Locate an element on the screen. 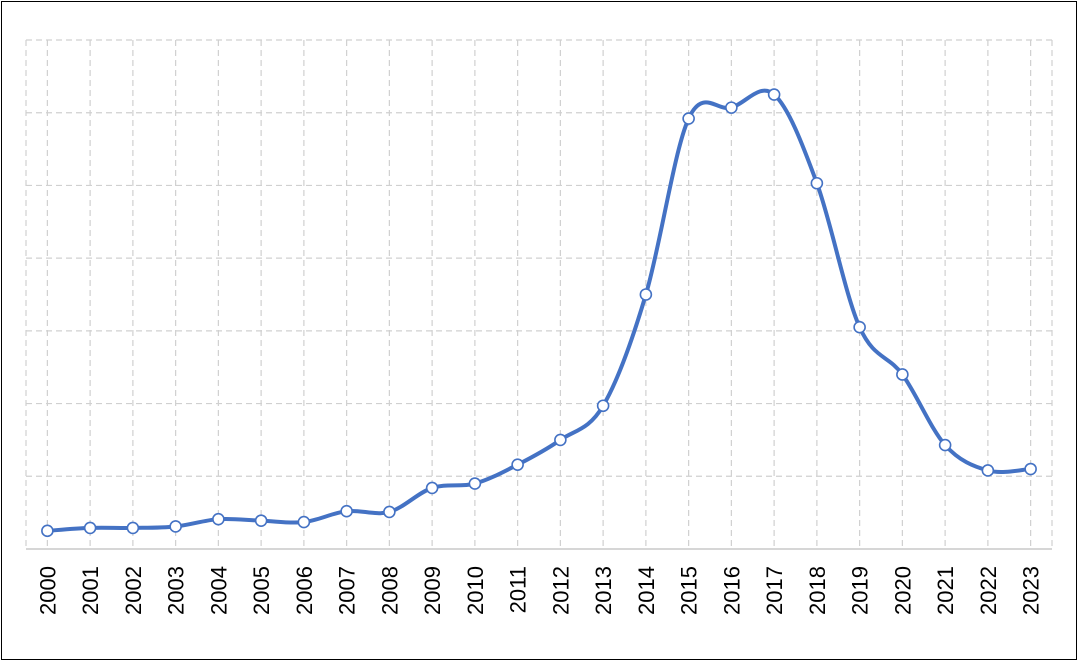 The width and height of the screenshot is (1080, 663). x-tick-label: 2011 is located at coordinates (518, 589).